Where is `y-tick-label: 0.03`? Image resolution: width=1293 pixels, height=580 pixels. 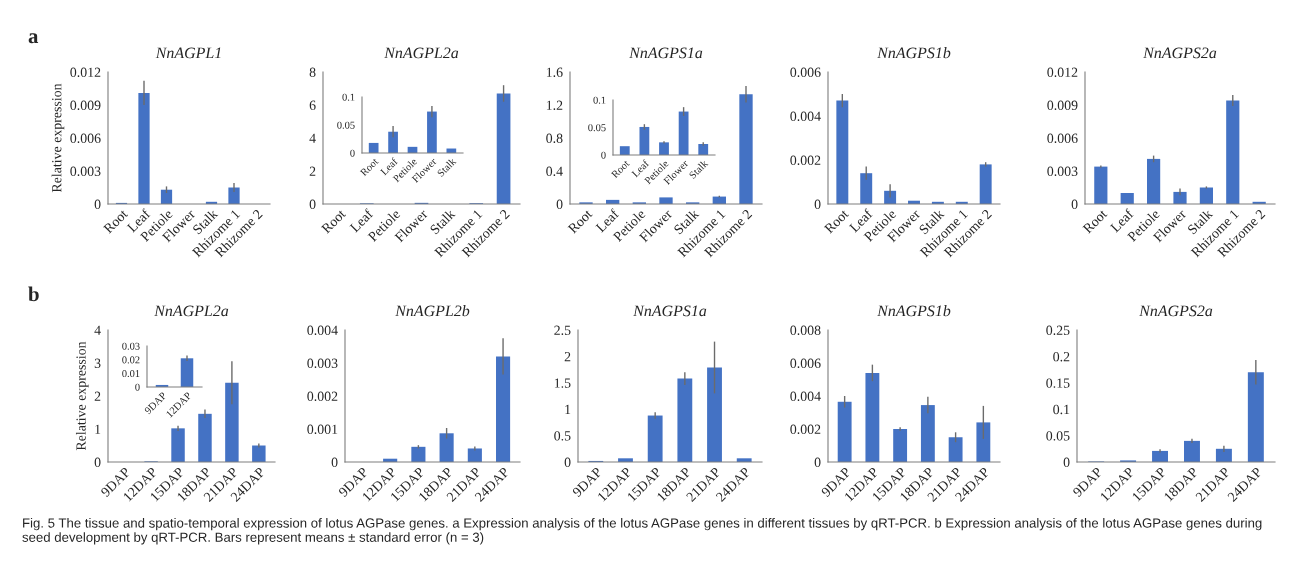
y-tick-label: 0.03 is located at coordinates (131, 346).